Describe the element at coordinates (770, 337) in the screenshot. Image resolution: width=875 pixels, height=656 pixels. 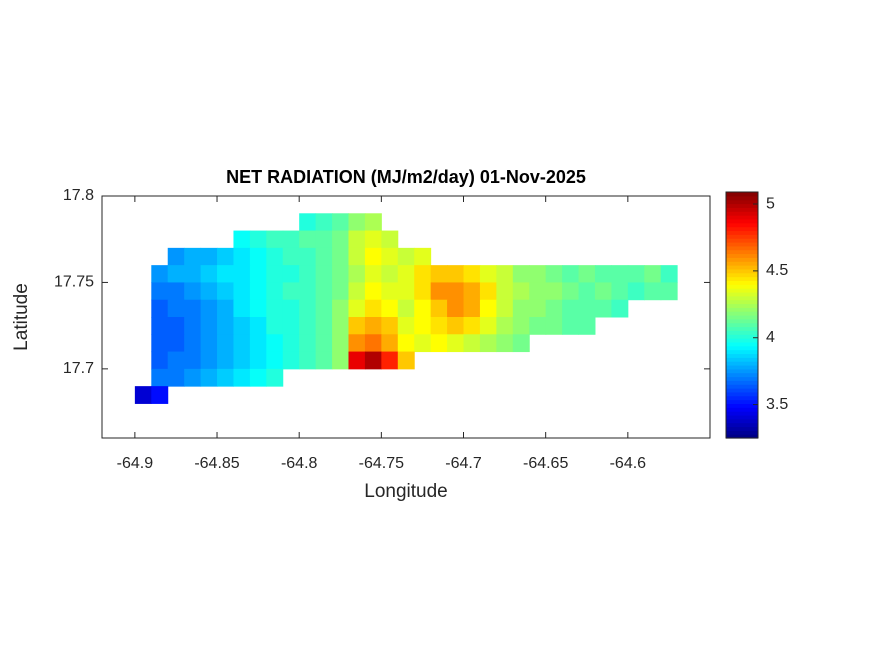
I see `colorbar-tick-label: 4` at that location.